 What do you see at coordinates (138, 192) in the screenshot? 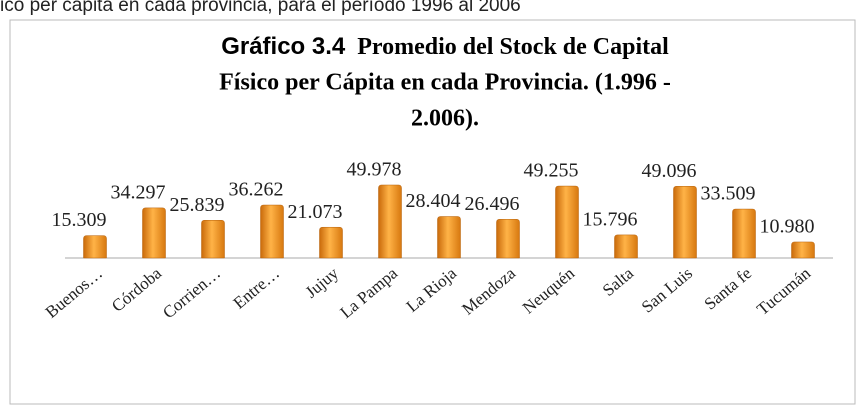
I see `data-label: 34.297` at bounding box center [138, 192].